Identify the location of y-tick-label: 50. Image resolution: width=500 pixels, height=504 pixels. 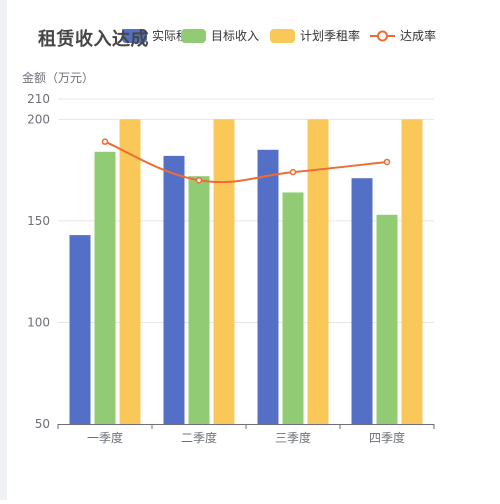
(42, 424).